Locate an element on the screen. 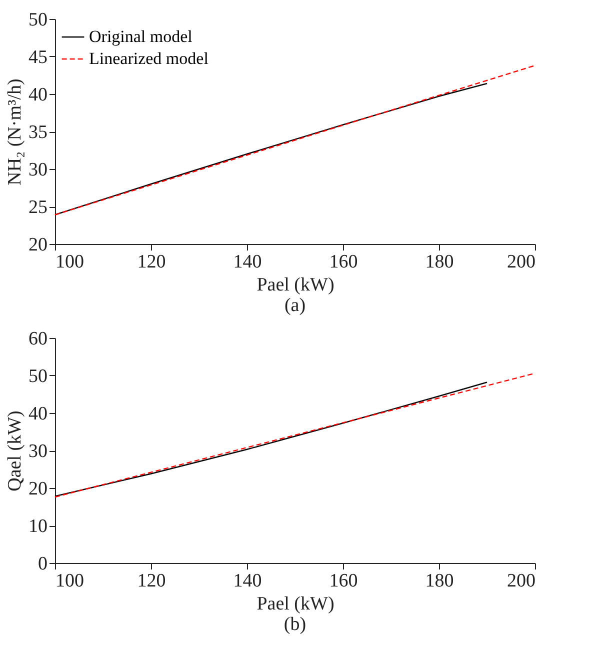  text: (a) is located at coordinates (295, 305).